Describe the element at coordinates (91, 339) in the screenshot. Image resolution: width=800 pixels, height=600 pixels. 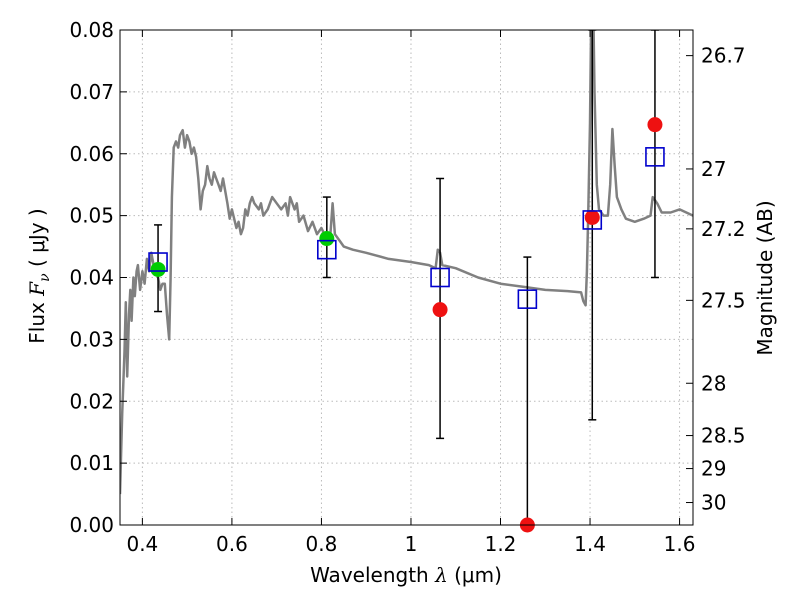
I see `y-tick-label: 0.03` at that location.